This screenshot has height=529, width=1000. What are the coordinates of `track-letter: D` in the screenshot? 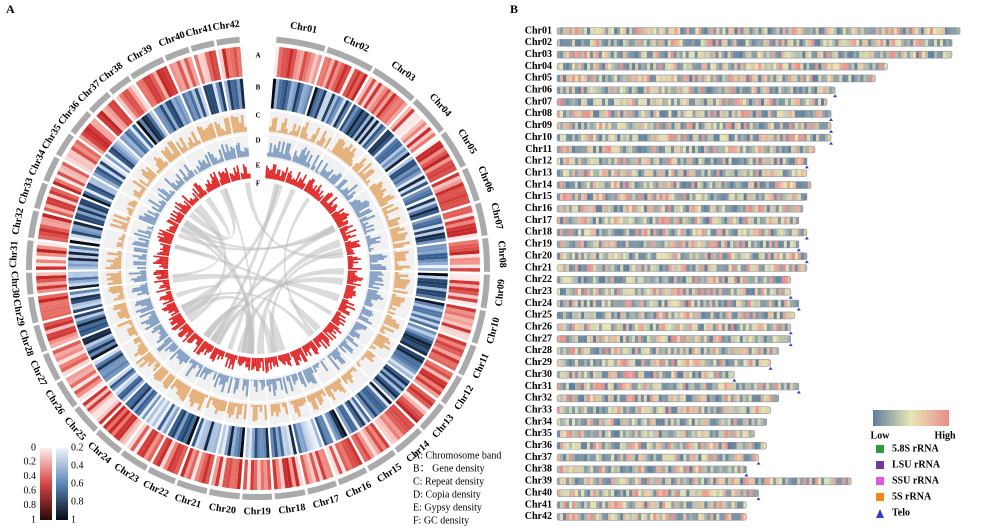 It's located at (257, 141).